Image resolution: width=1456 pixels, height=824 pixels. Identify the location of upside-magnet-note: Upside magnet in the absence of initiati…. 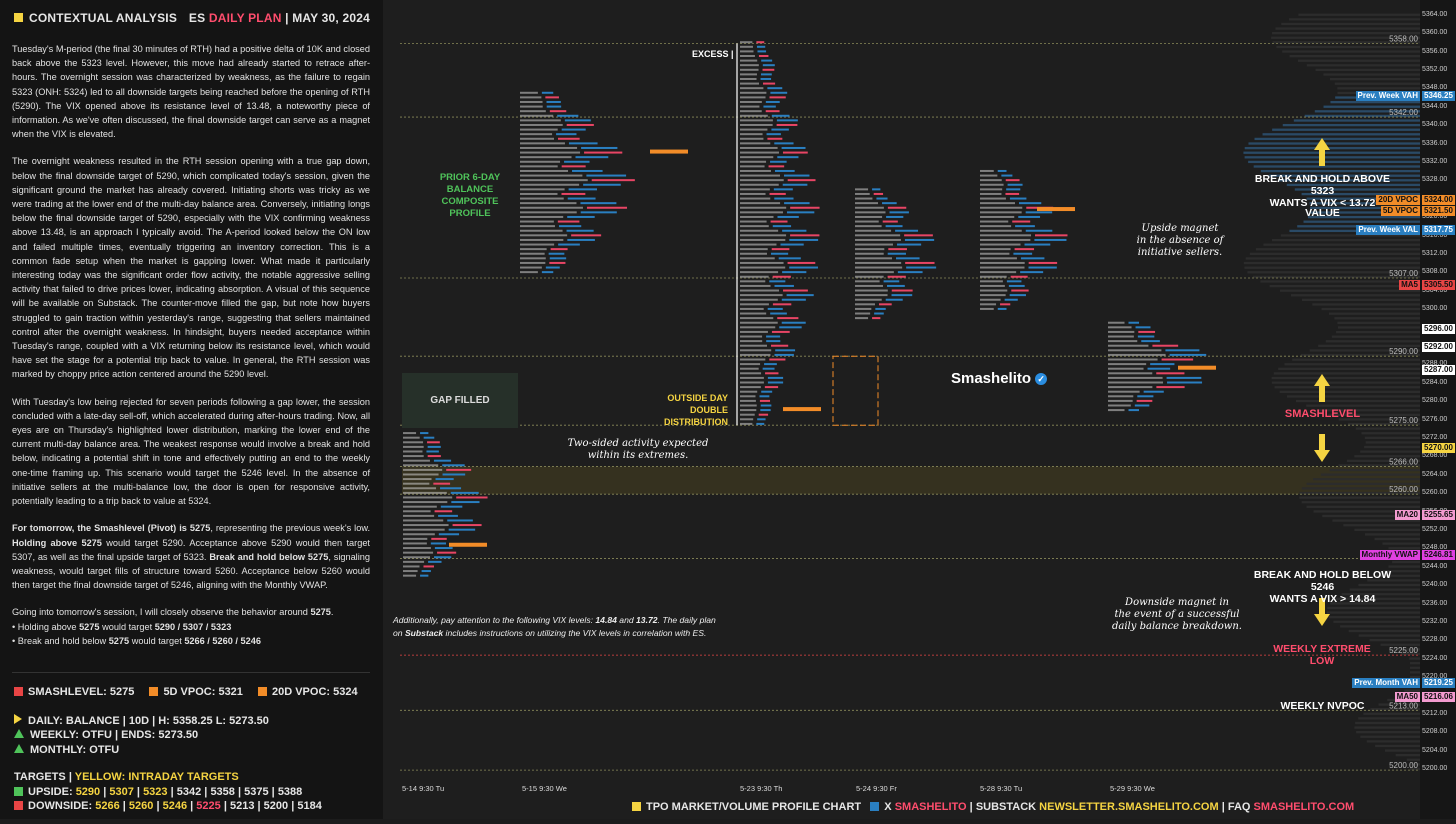
(1180, 240).